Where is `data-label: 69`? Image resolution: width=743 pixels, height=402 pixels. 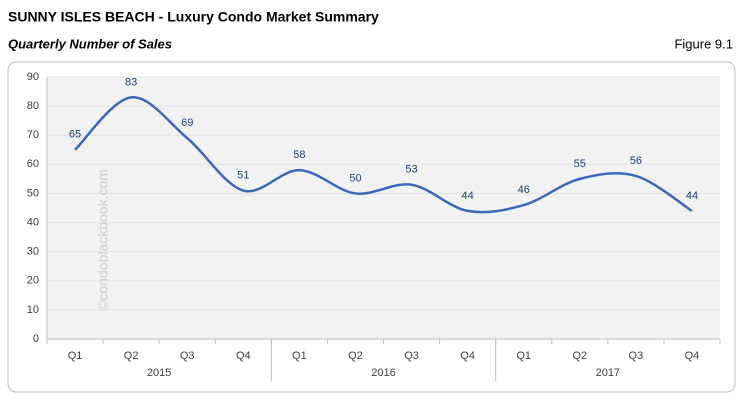 data-label: 69 is located at coordinates (187, 123).